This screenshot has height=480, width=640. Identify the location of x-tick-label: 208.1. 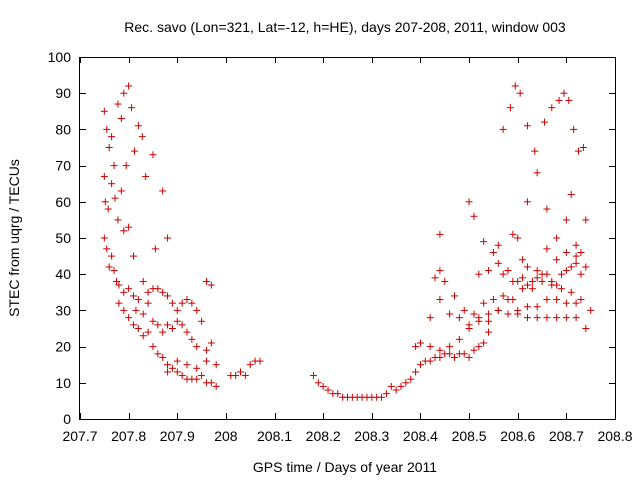
(274, 436).